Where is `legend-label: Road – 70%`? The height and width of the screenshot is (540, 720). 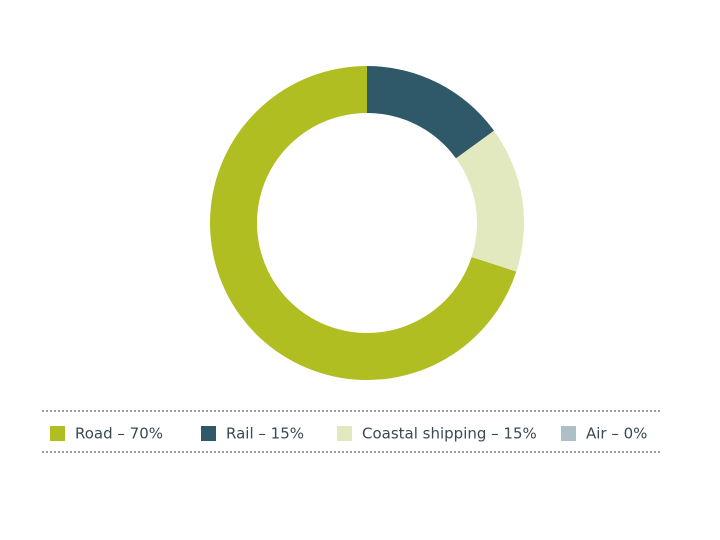 legend-label: Road – 70% is located at coordinates (119, 434).